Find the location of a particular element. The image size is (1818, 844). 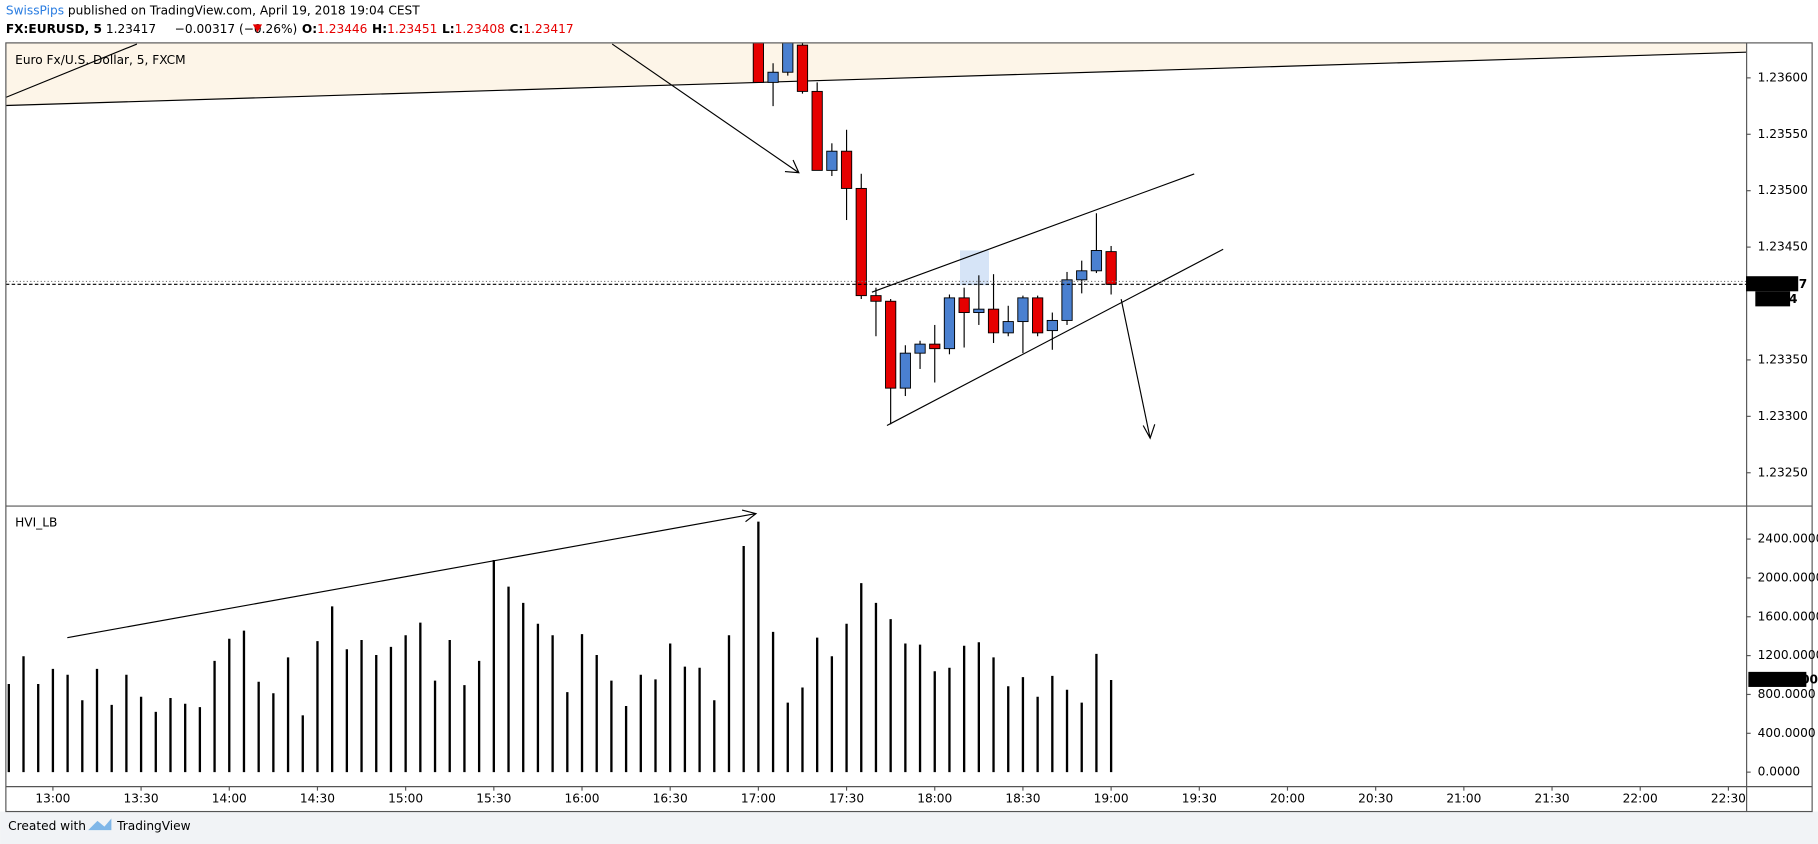

x-tick-label: 13:00 is located at coordinates (52, 798).